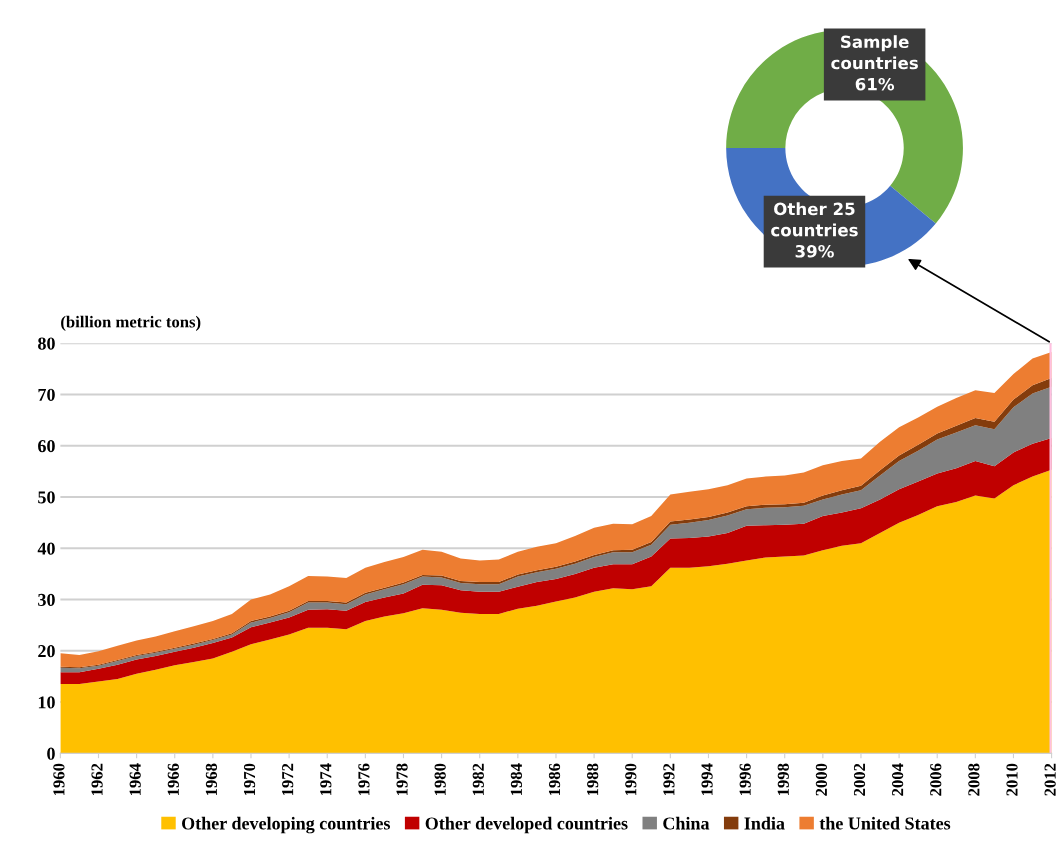  What do you see at coordinates (821, 779) in the screenshot?
I see `x-tick-label: 2000` at bounding box center [821, 779].